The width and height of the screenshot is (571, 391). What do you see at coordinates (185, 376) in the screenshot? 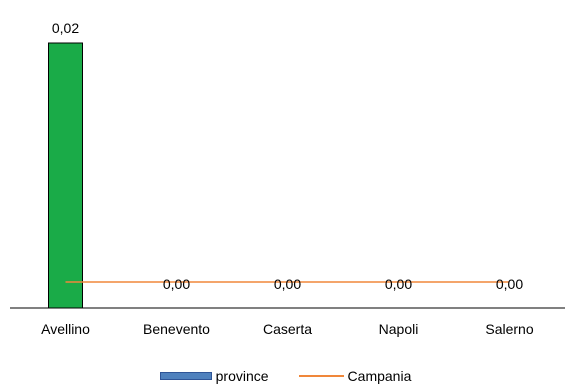
I see `legend-swatch-province` at bounding box center [185, 376].